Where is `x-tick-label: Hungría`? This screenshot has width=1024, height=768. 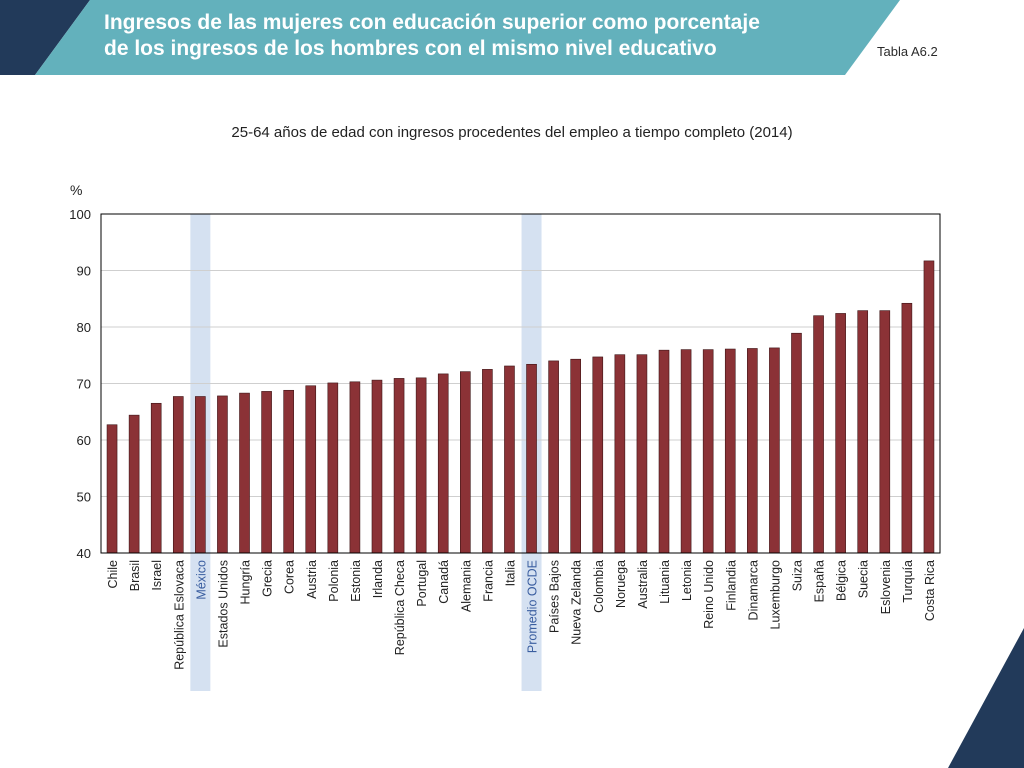
x-tick-label: Hungría is located at coordinates (246, 582).